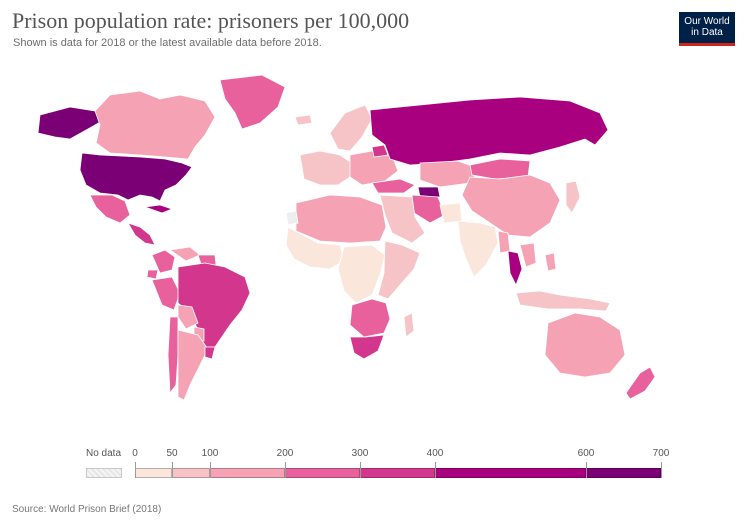 The width and height of the screenshot is (747, 527). Describe the element at coordinates (303, 120) in the screenshot. I see `map-region-iceland` at that location.